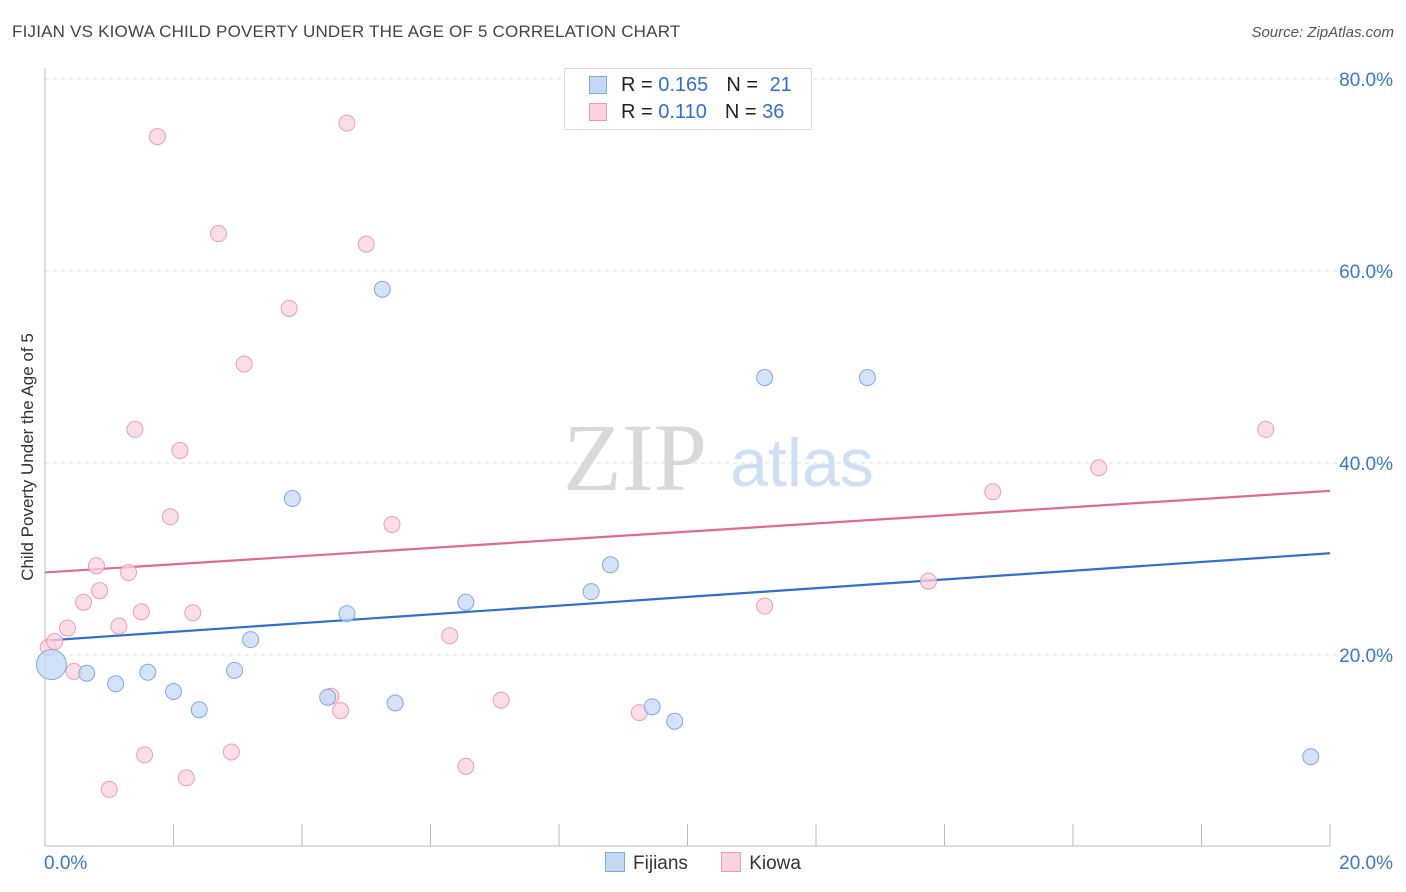  What do you see at coordinates (775, 863) in the screenshot?
I see `legend-label-kiowa: Kiowa` at bounding box center [775, 863].